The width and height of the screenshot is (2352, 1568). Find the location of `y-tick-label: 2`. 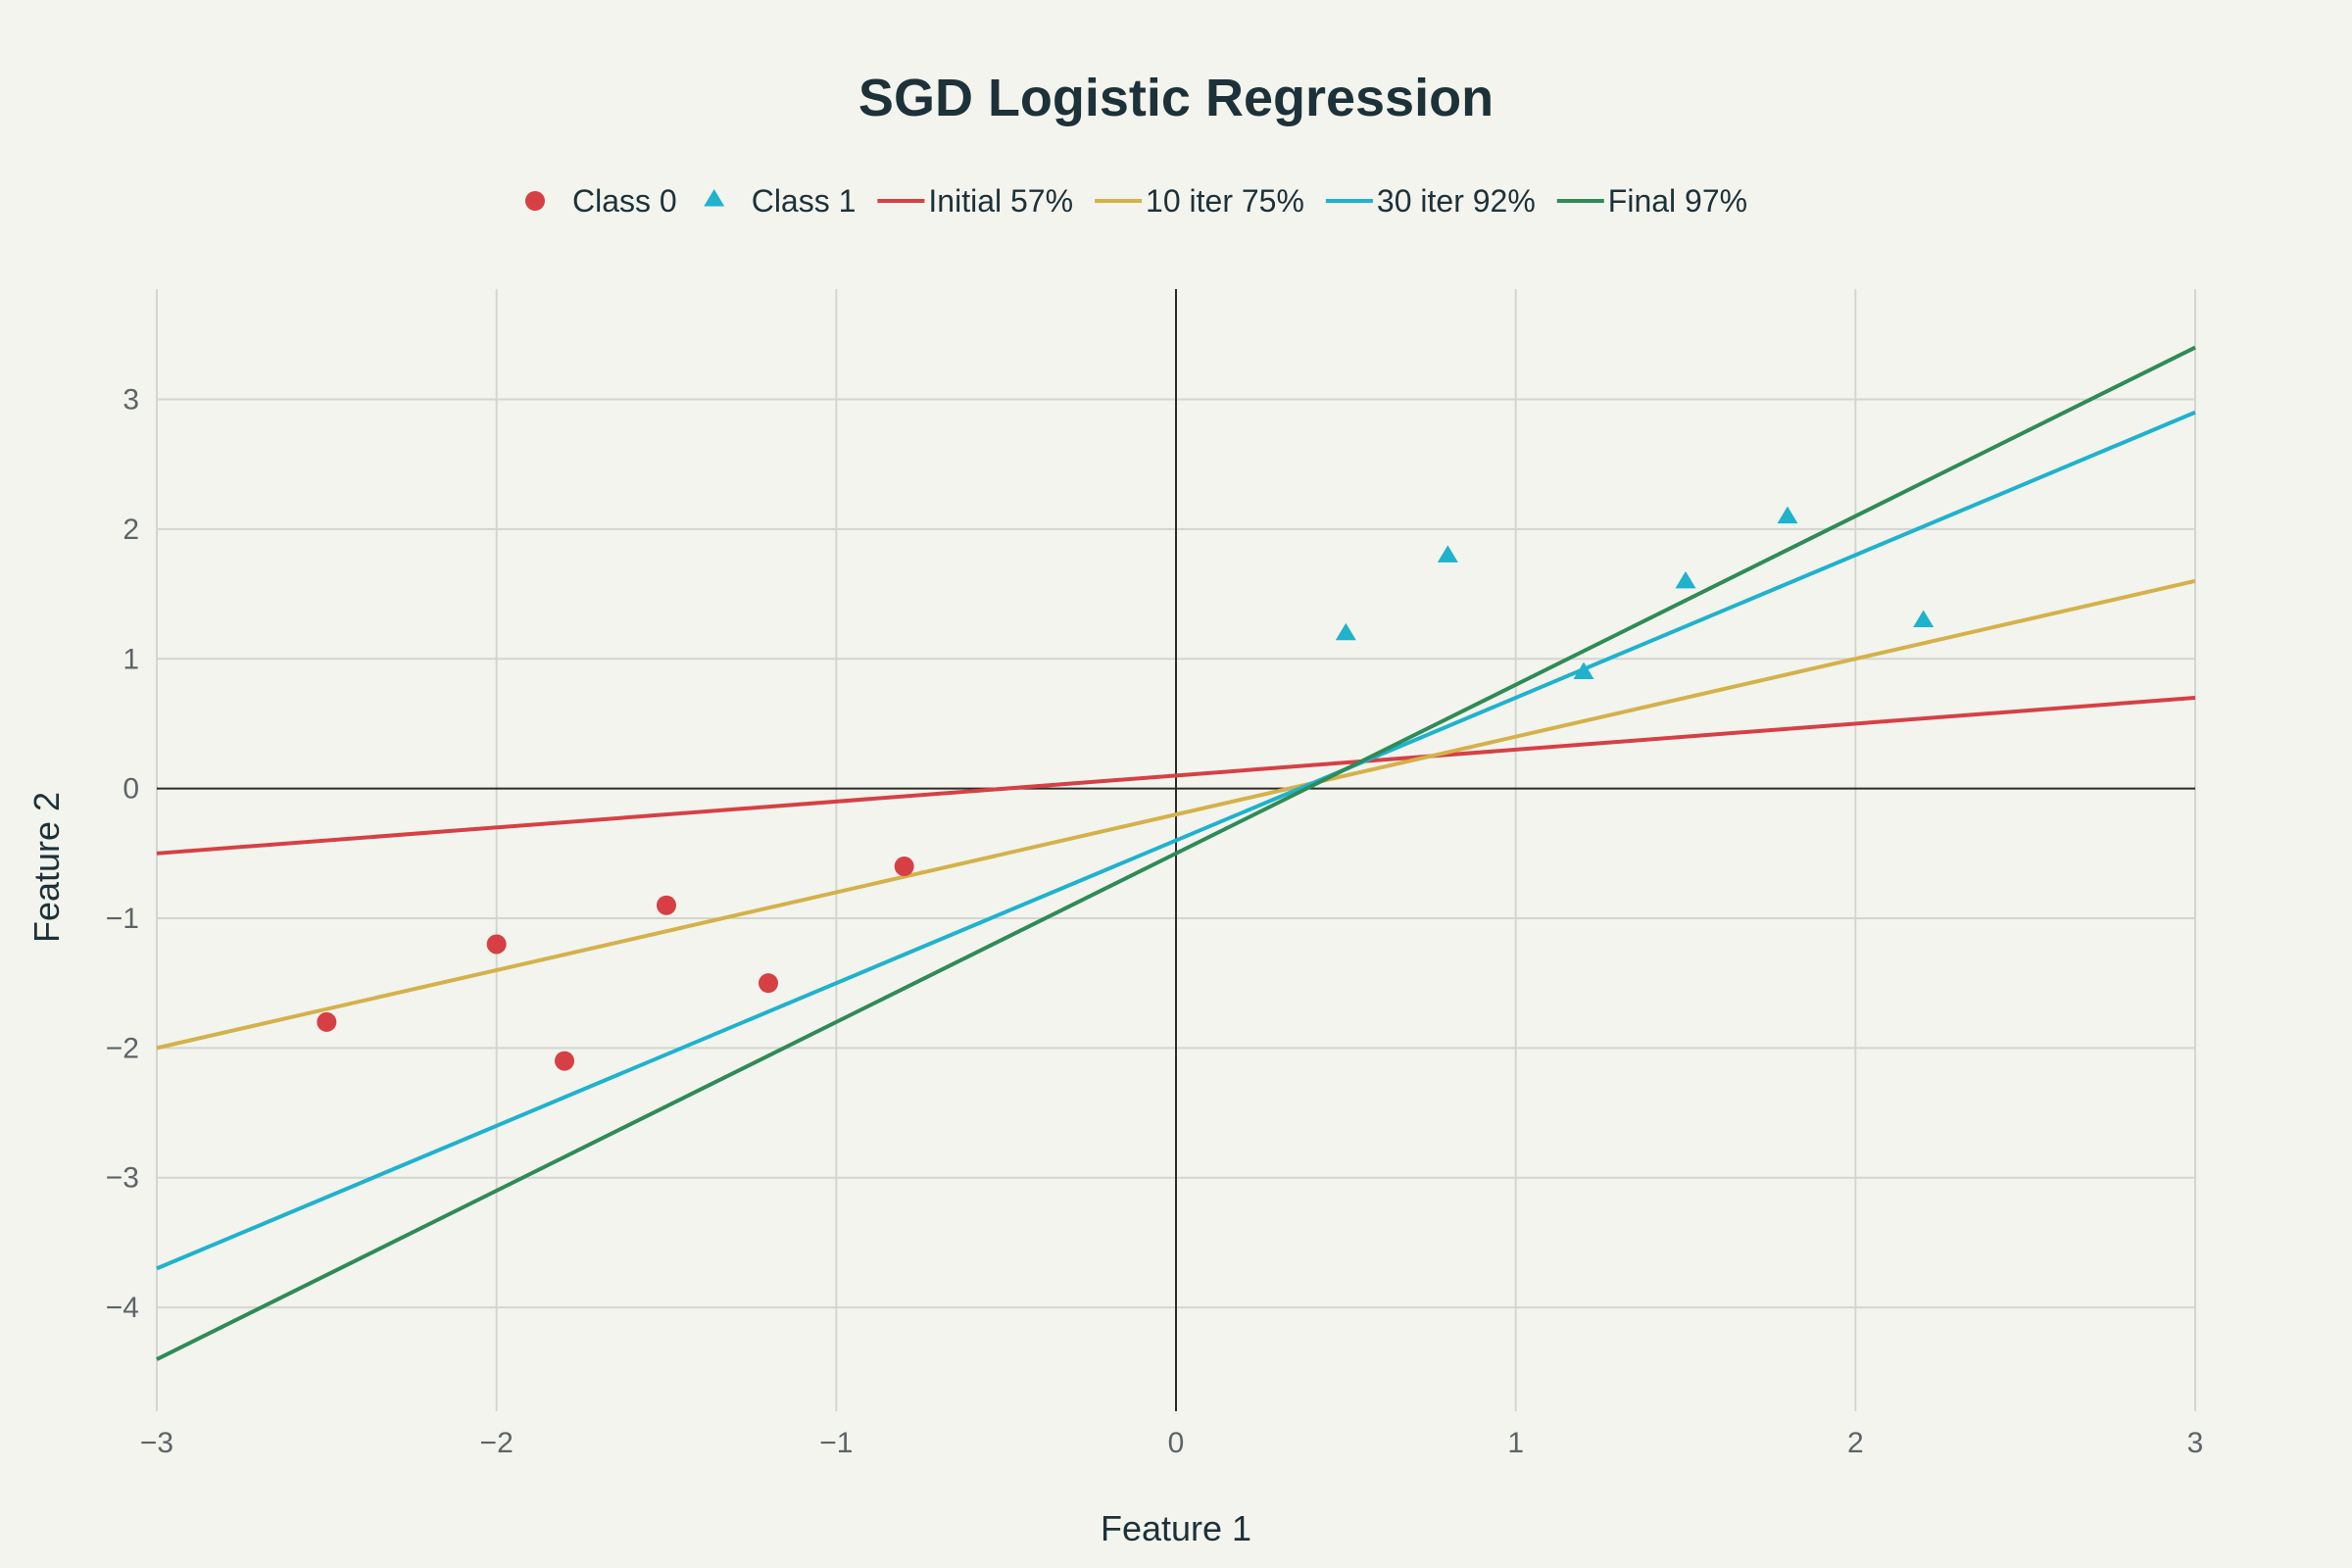

y-tick-label: 2 is located at coordinates (130, 530).